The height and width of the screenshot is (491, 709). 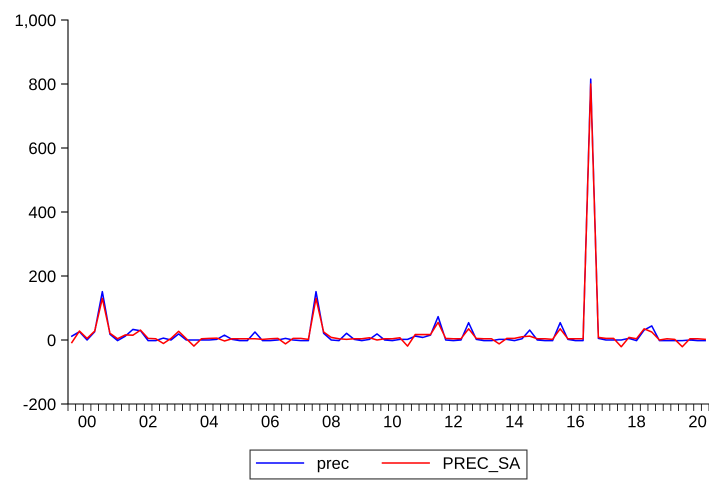 What do you see at coordinates (482, 464) in the screenshot?
I see `legend-label: PREC_SA` at bounding box center [482, 464].